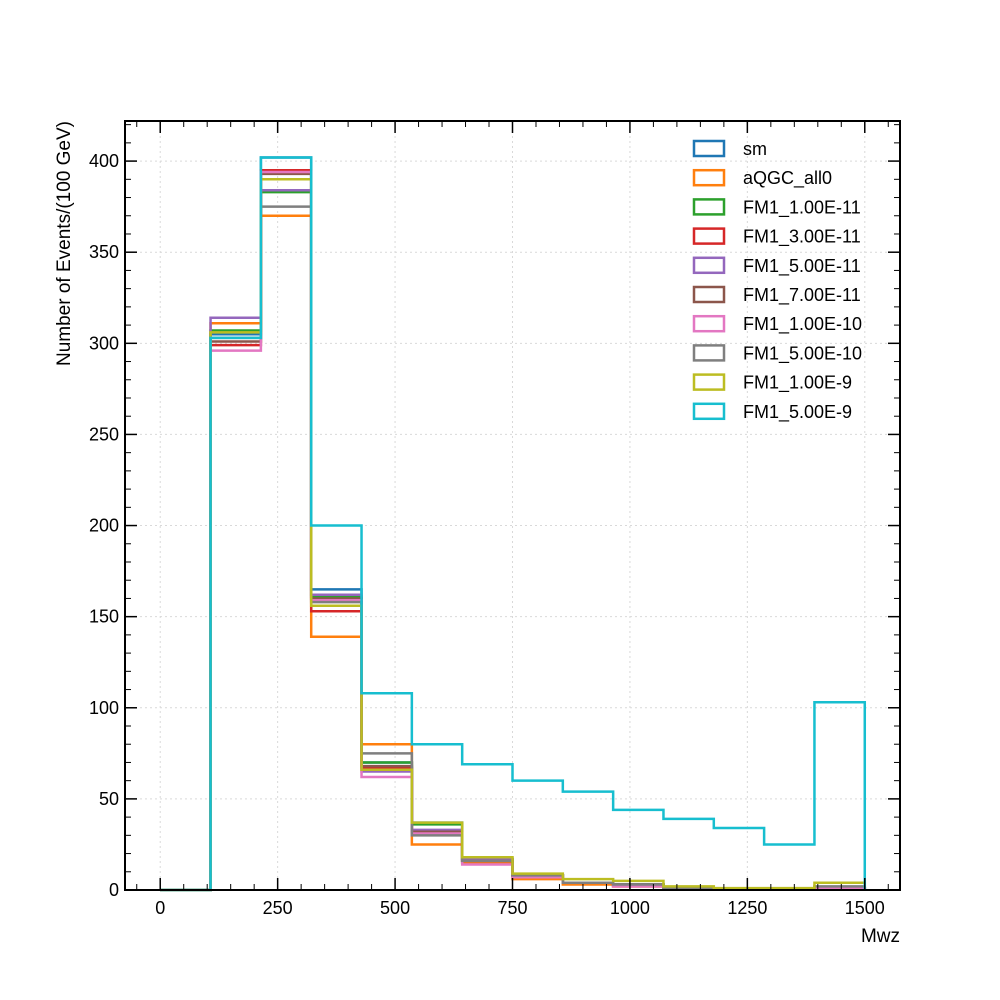  Describe the element at coordinates (709, 207) in the screenshot. I see `legend-swatch-FM1_1.00E-11` at that location.